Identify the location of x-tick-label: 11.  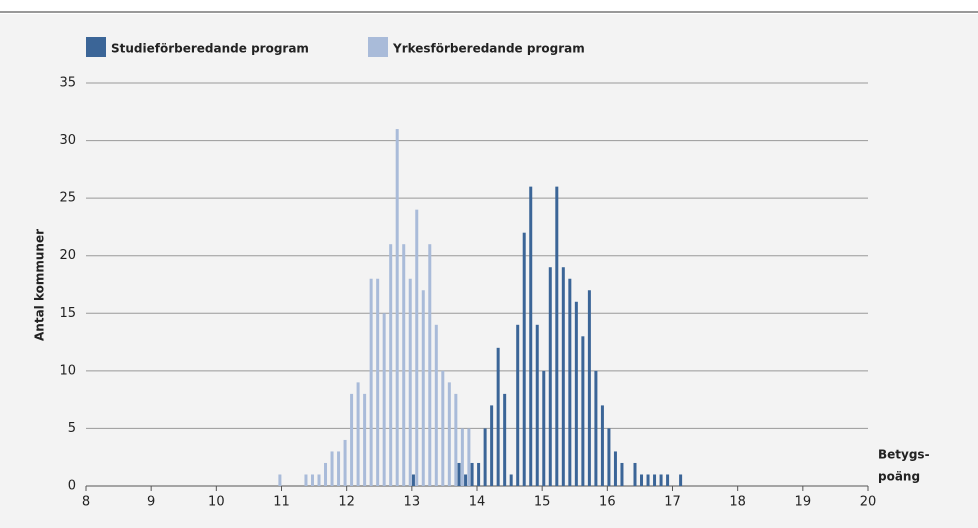
(281, 502).